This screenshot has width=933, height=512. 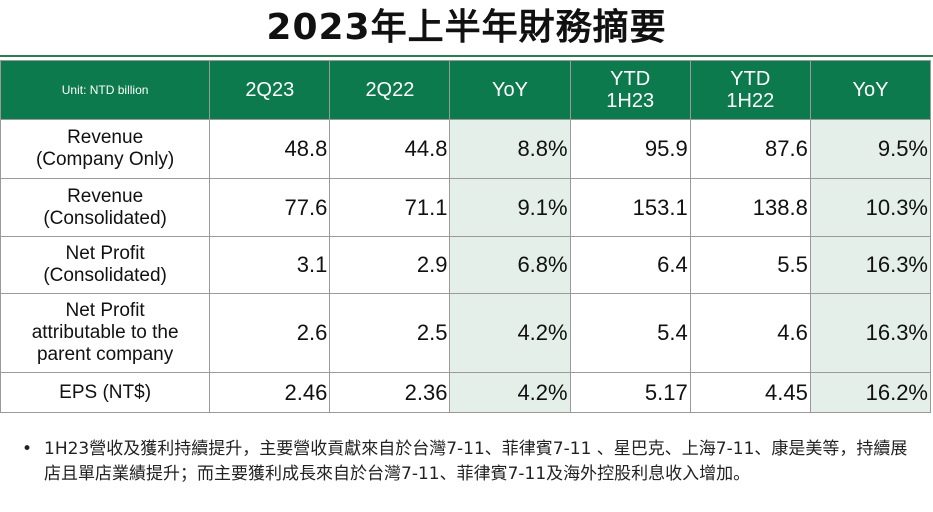 I want to click on table-cell: 2.36, so click(x=390, y=392).